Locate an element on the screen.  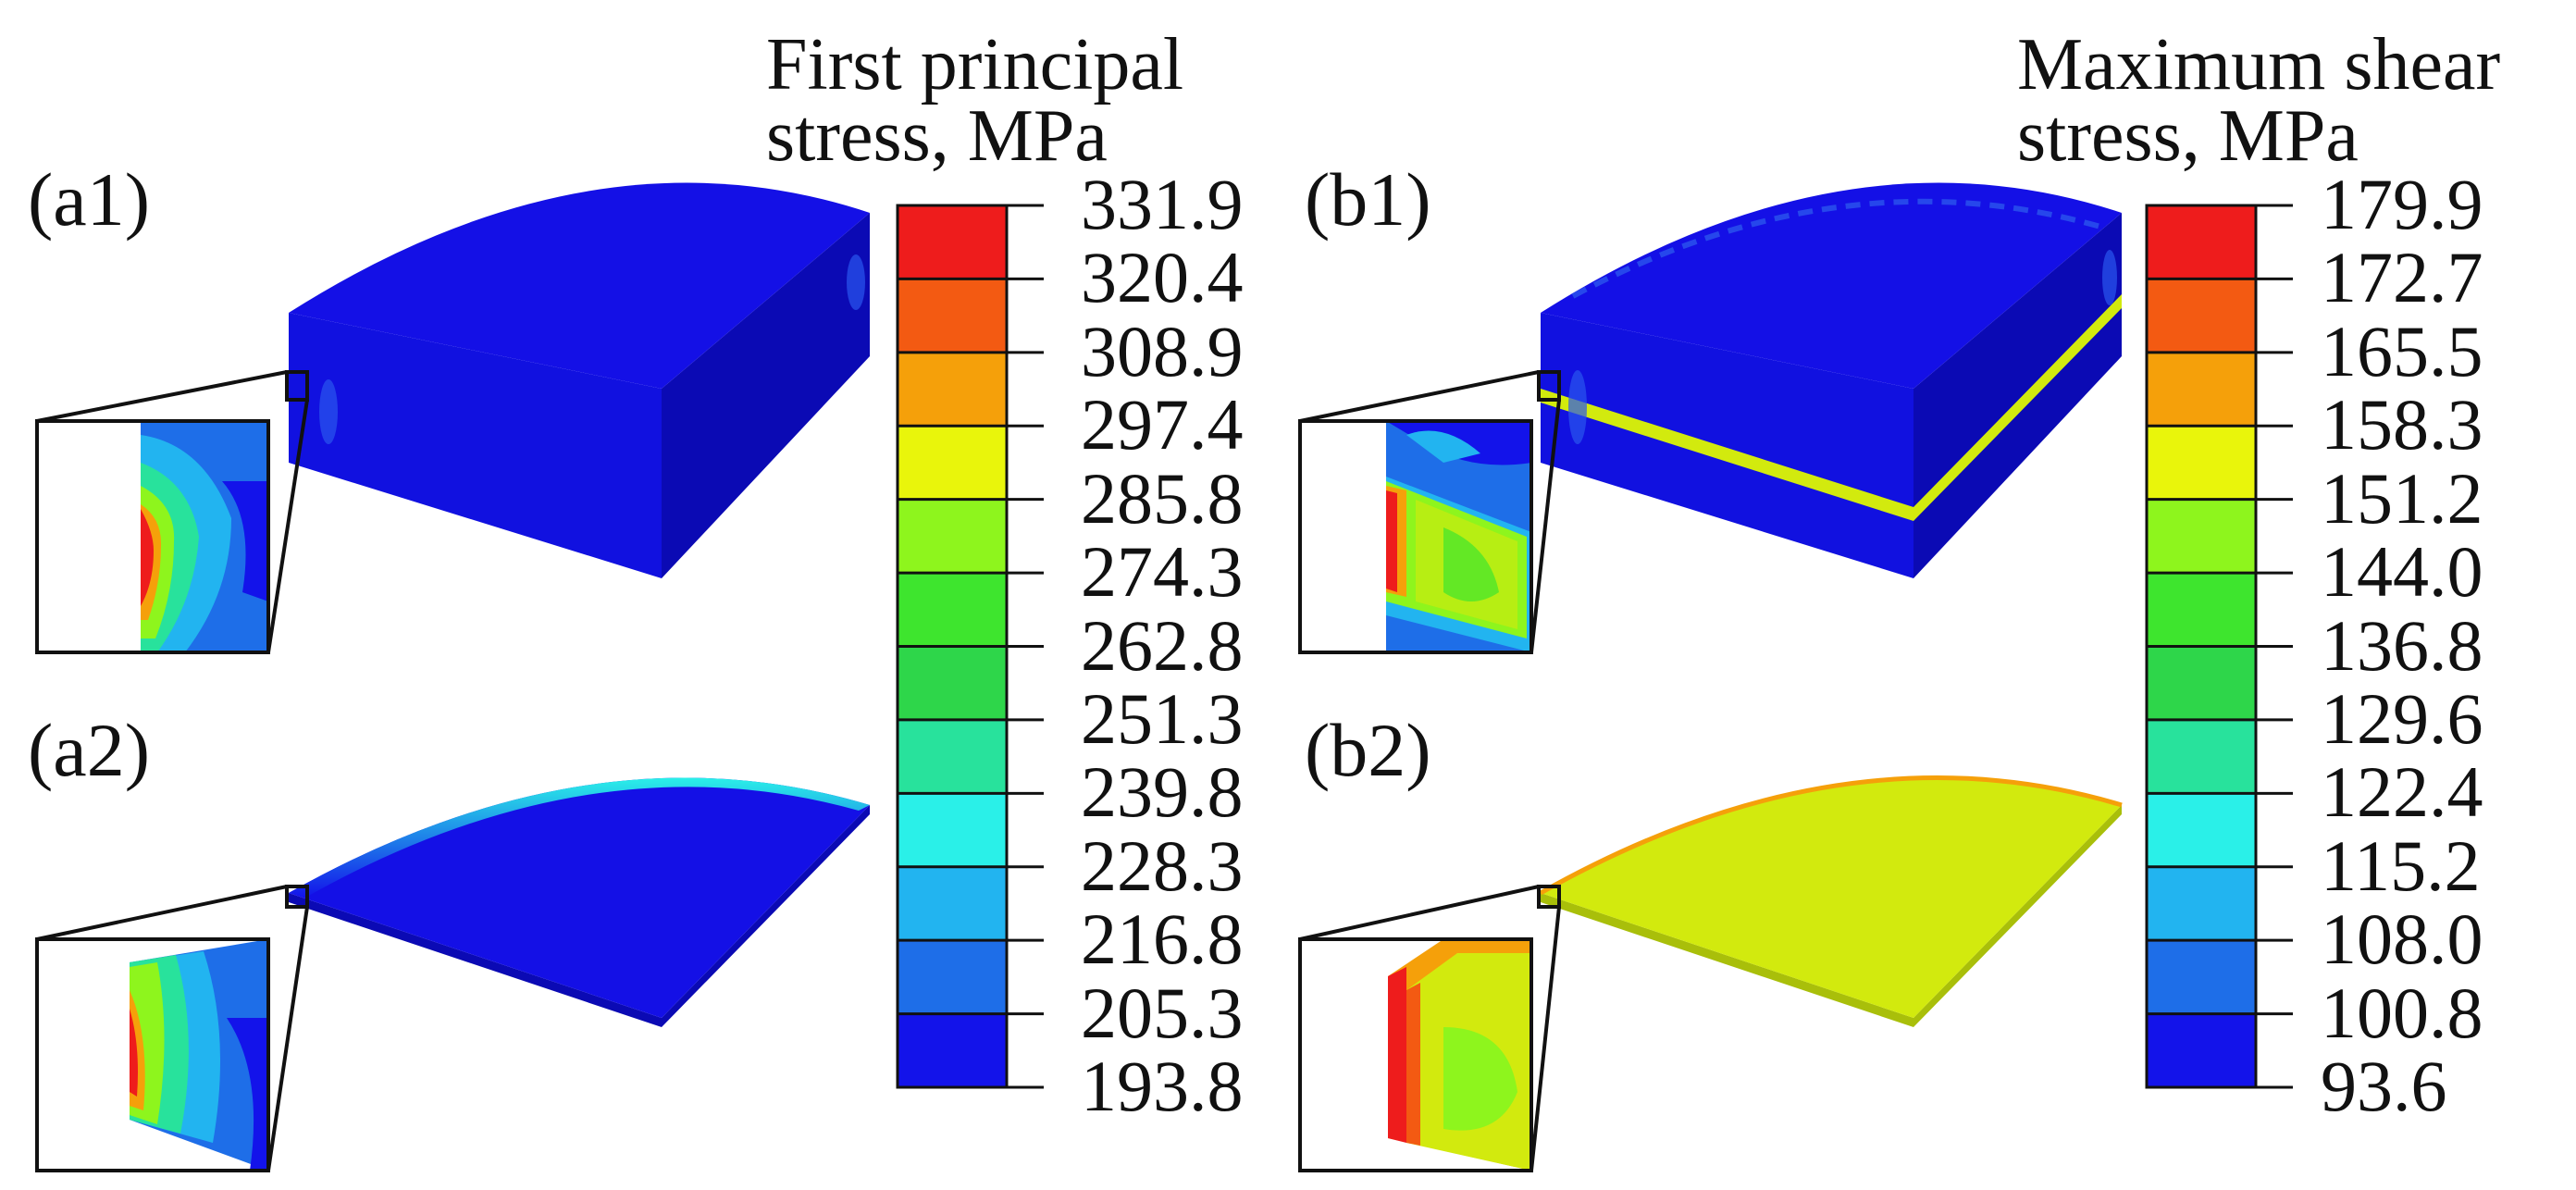
colorbar-tick-label: 136.8 is located at coordinates (2402, 645).